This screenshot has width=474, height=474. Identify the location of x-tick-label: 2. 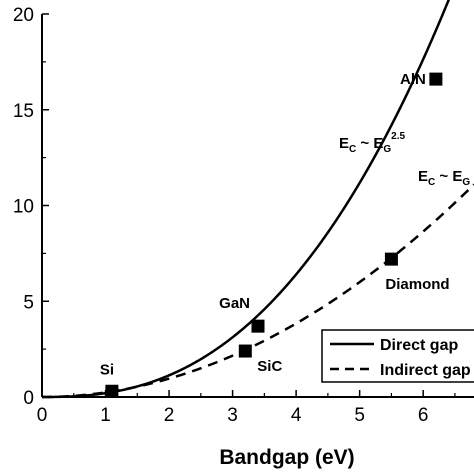
(169, 415).